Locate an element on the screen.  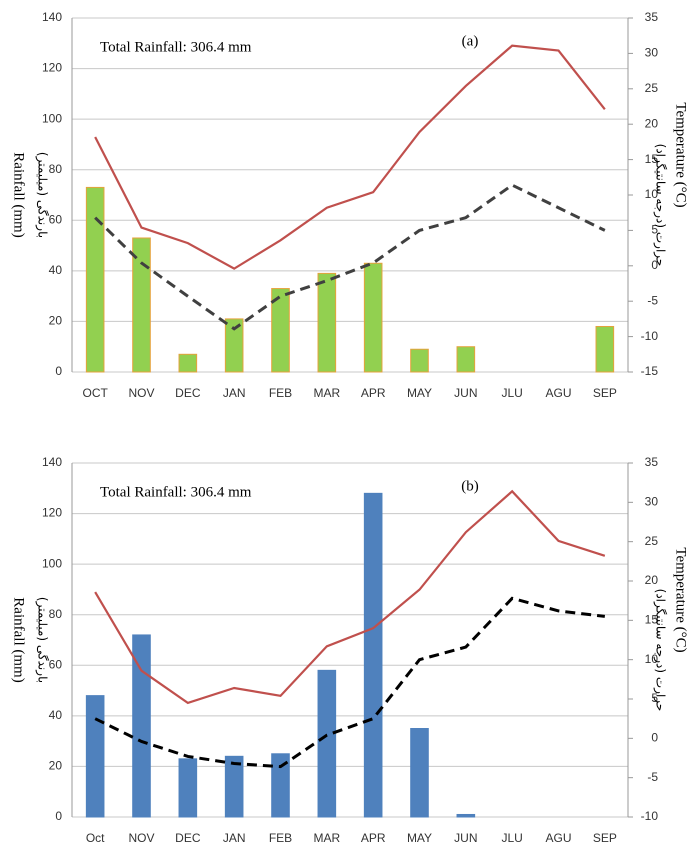
x-tick-label: OCT is located at coordinates (95, 393).